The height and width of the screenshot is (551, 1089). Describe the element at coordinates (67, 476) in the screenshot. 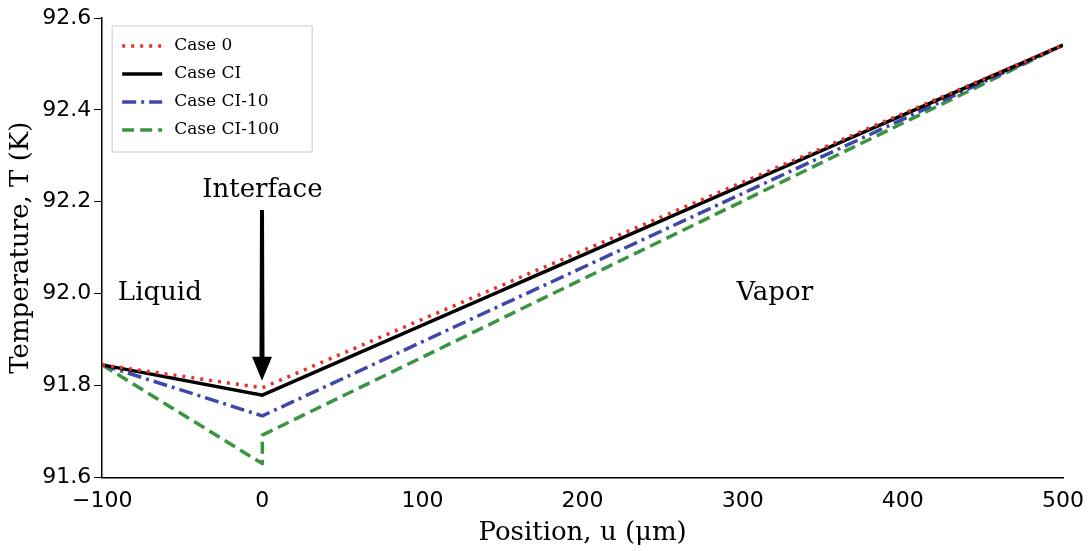

I see `y-tick-label: 91.6` at that location.